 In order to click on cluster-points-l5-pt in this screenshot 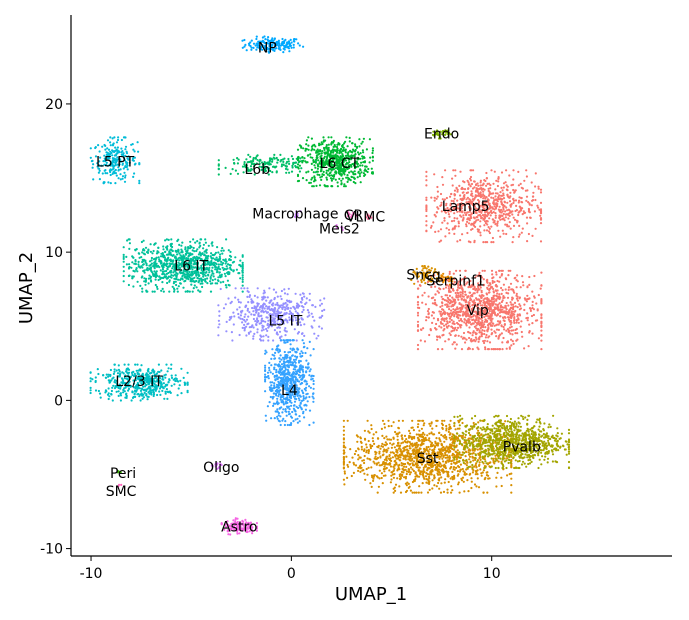, I will do `click(115, 160)`.